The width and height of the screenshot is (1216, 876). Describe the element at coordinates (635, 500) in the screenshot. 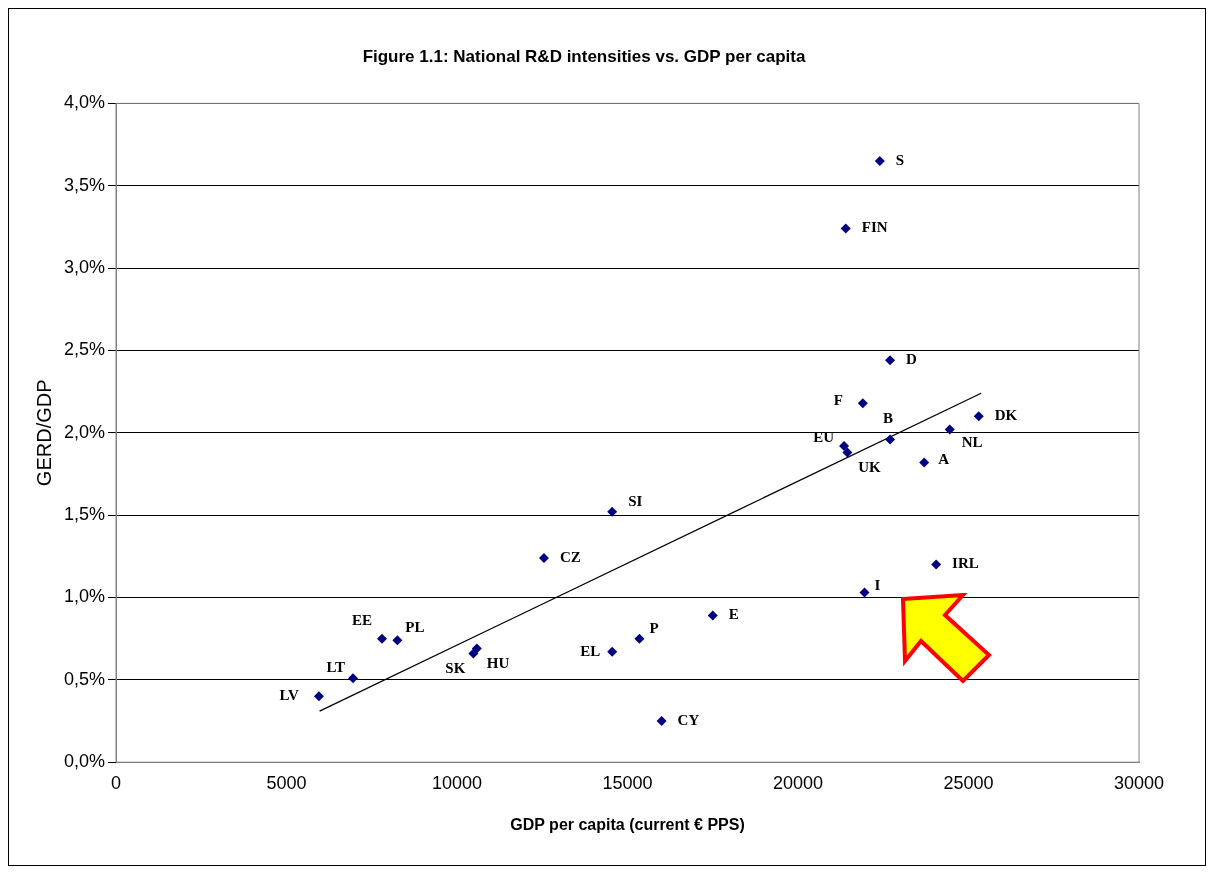

I see `annotation: SI` at that location.